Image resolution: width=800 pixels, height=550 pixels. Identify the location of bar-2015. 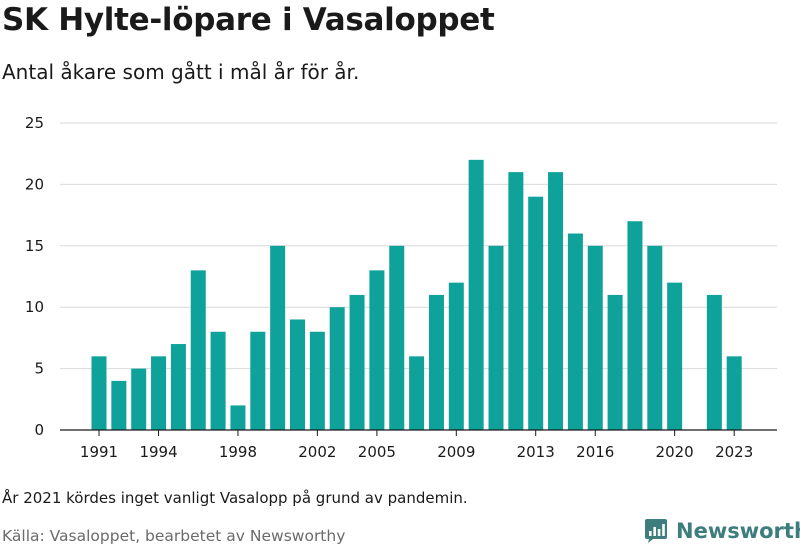
(575, 331).